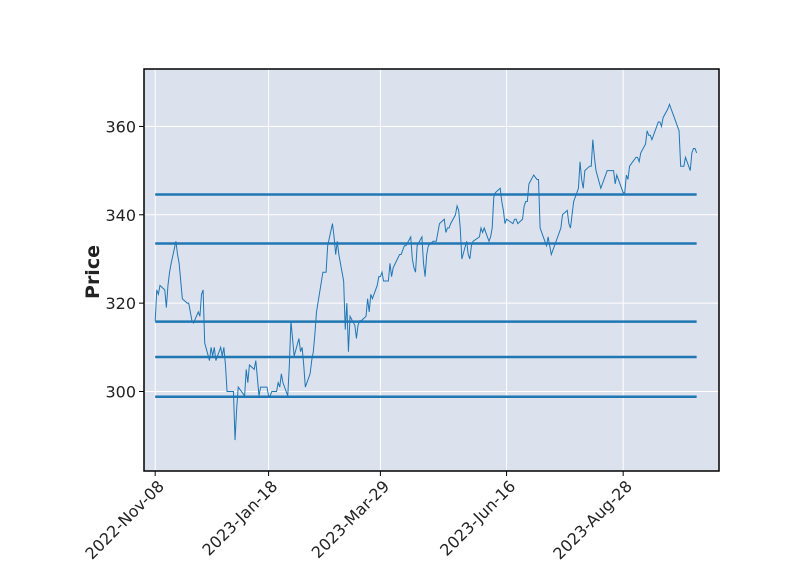  I want to click on y-axis-ticks: 300 320 340 360, so click(124, 259).